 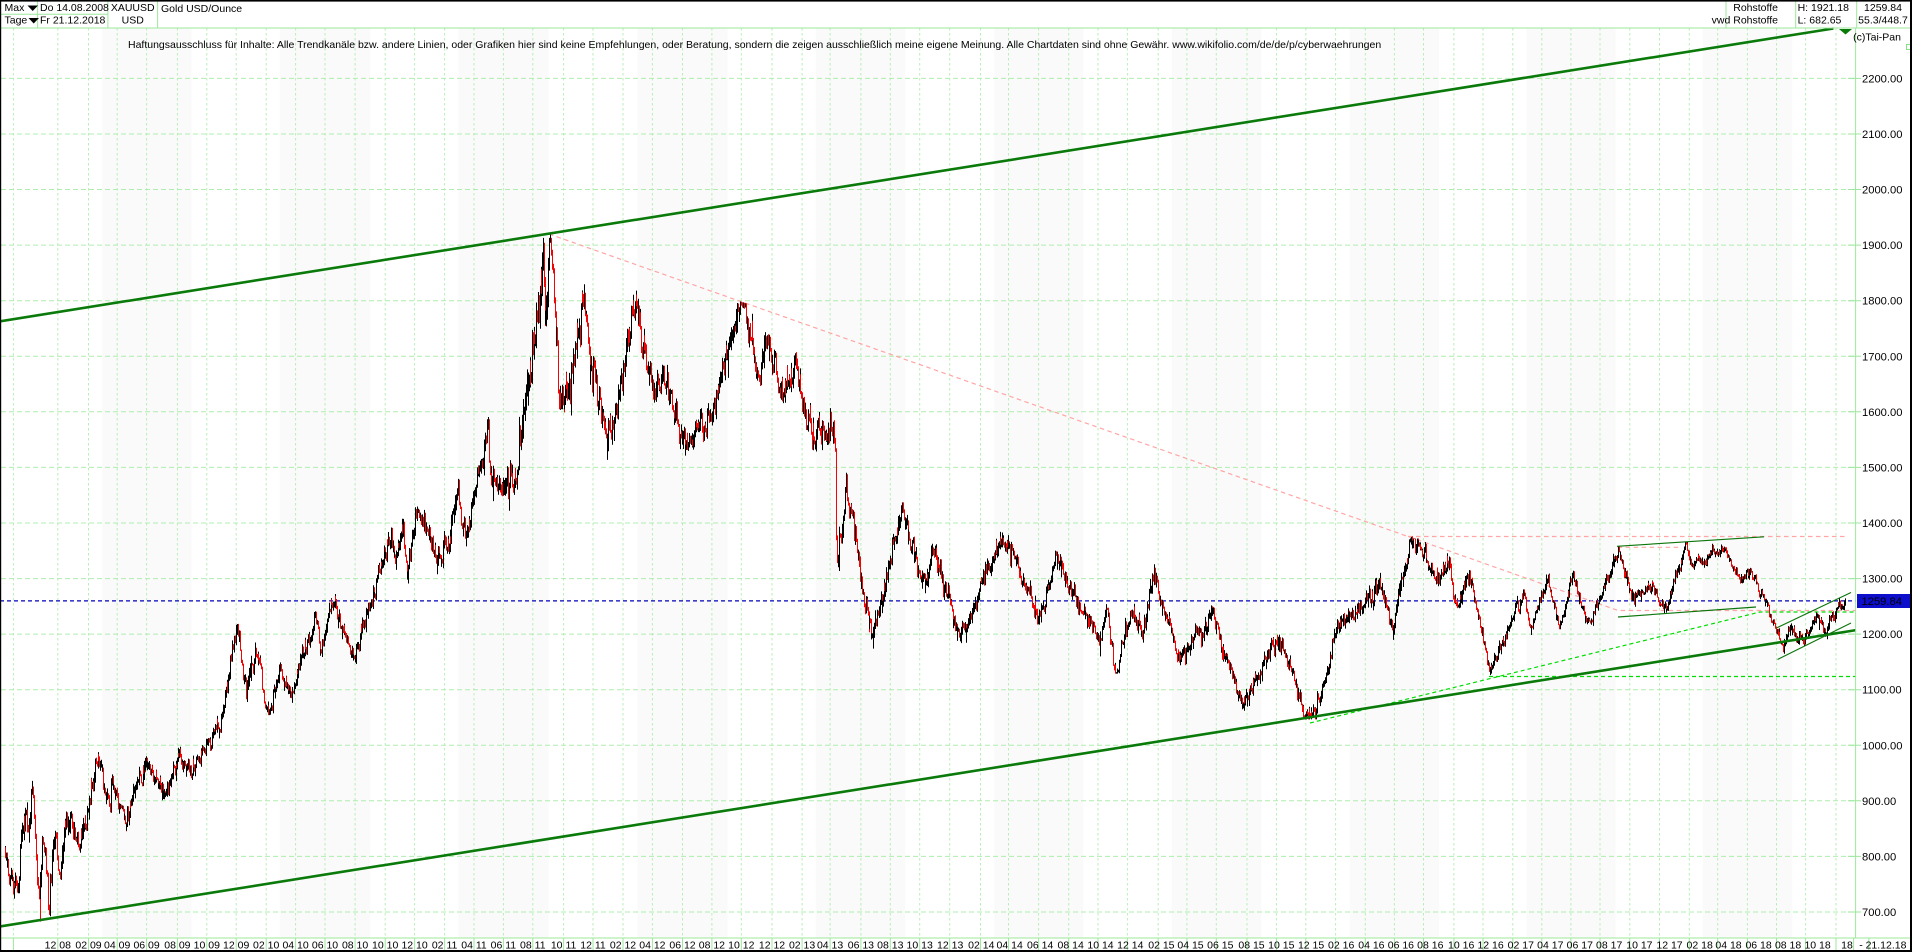 I want to click on svg-text: 02 14, so click(x=981, y=946).